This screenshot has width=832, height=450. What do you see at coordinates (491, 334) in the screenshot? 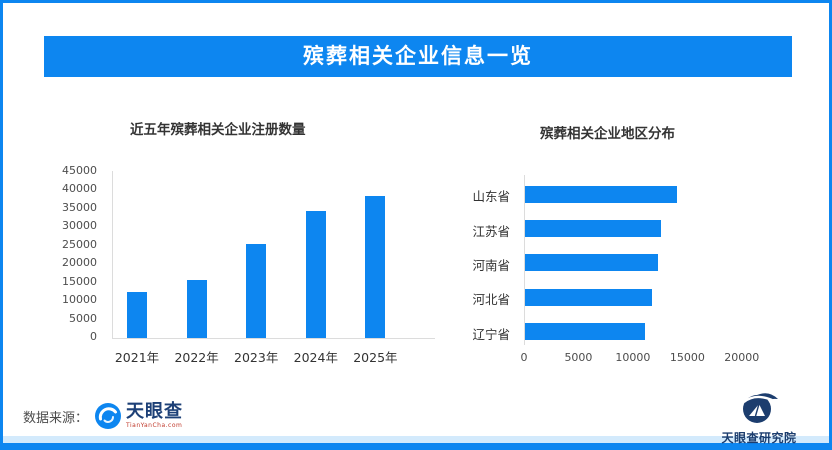
I see `y-category-label: 辽宁省` at bounding box center [491, 334].